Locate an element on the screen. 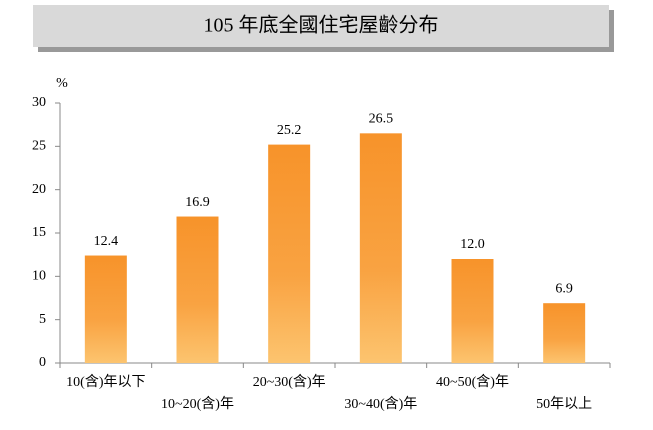 The height and width of the screenshot is (430, 653). y-tick-label: 25 is located at coordinates (39, 146).